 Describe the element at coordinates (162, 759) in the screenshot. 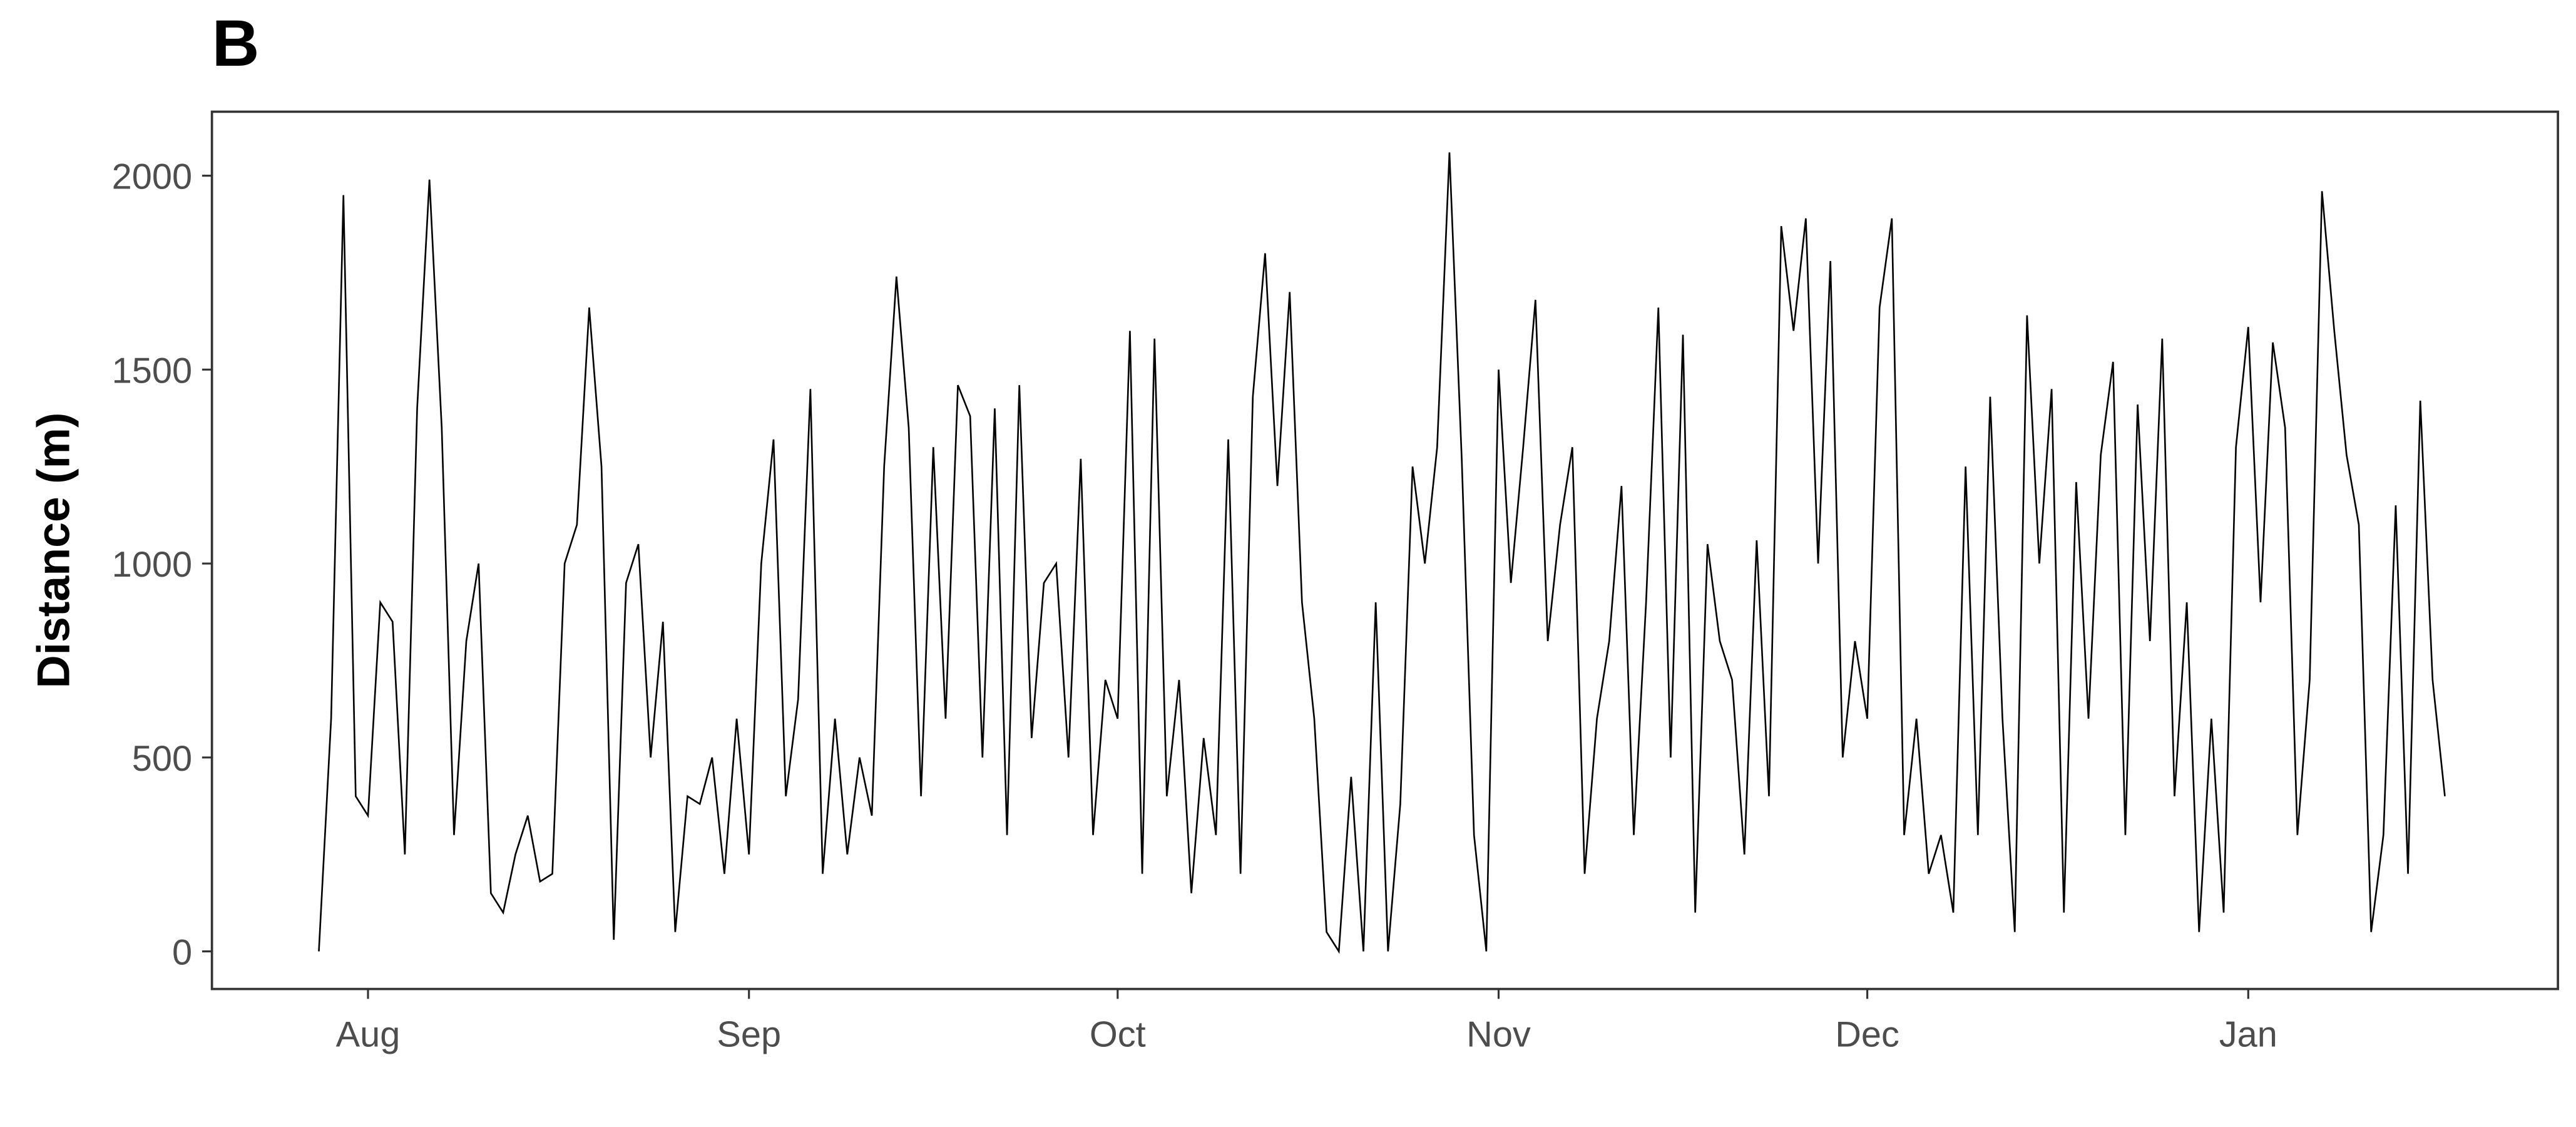

I see `y-tick-label: 500` at that location.